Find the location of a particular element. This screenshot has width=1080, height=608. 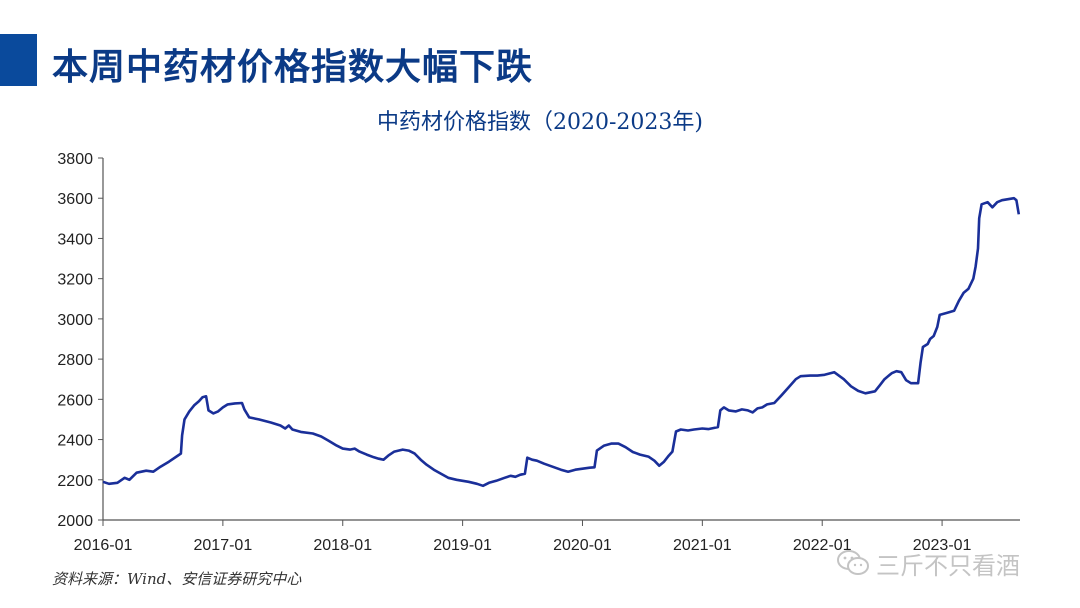

x-tick-label: 2020-01 is located at coordinates (582, 545).